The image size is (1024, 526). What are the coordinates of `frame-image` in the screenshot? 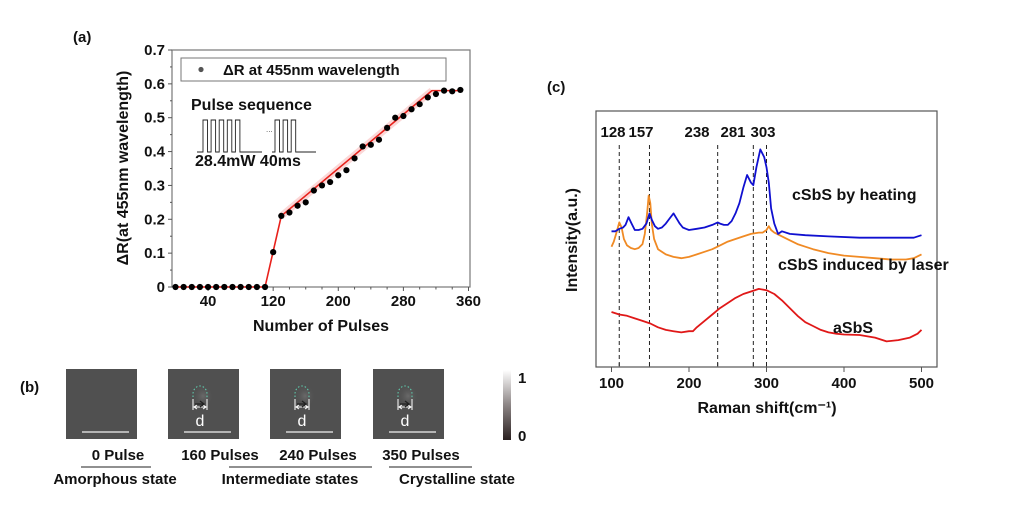 It's located at (101, 404).